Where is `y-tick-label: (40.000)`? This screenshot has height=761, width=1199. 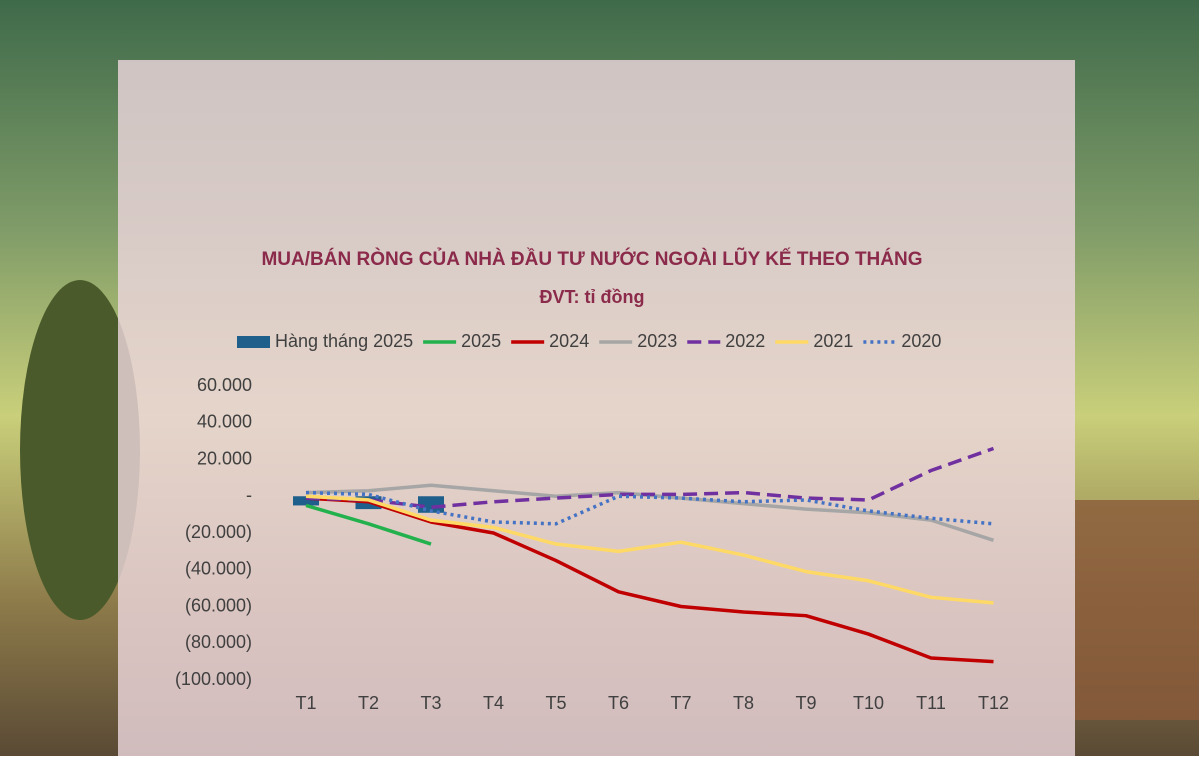
y-tick-label: (40.000) is located at coordinates (218, 569).